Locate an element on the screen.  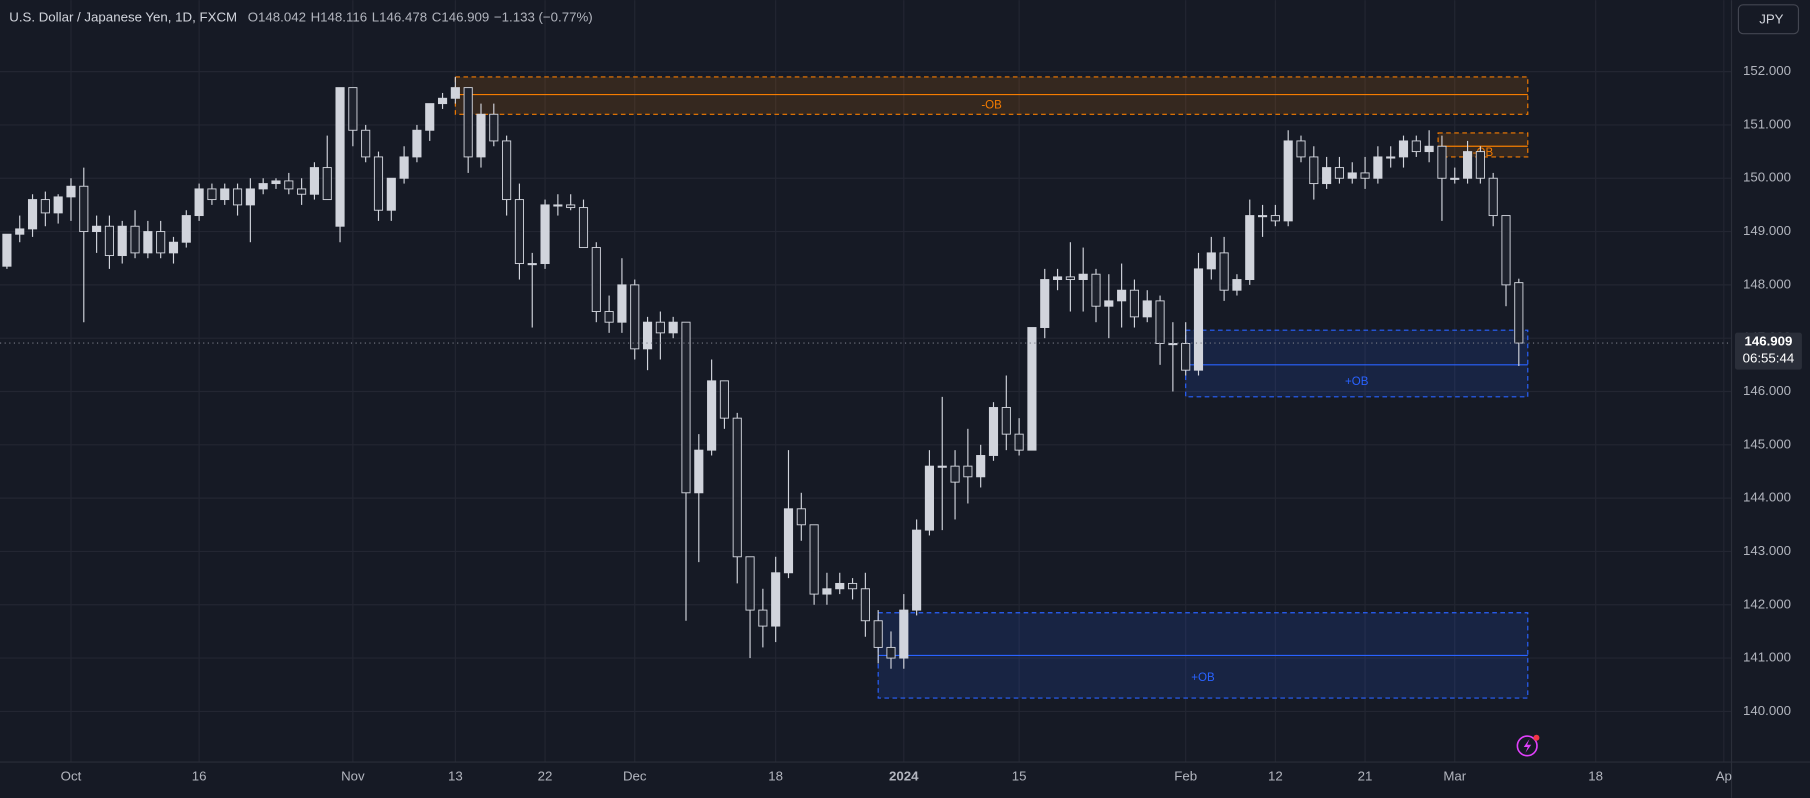
header-value: 148.116 is located at coordinates (343, 16).